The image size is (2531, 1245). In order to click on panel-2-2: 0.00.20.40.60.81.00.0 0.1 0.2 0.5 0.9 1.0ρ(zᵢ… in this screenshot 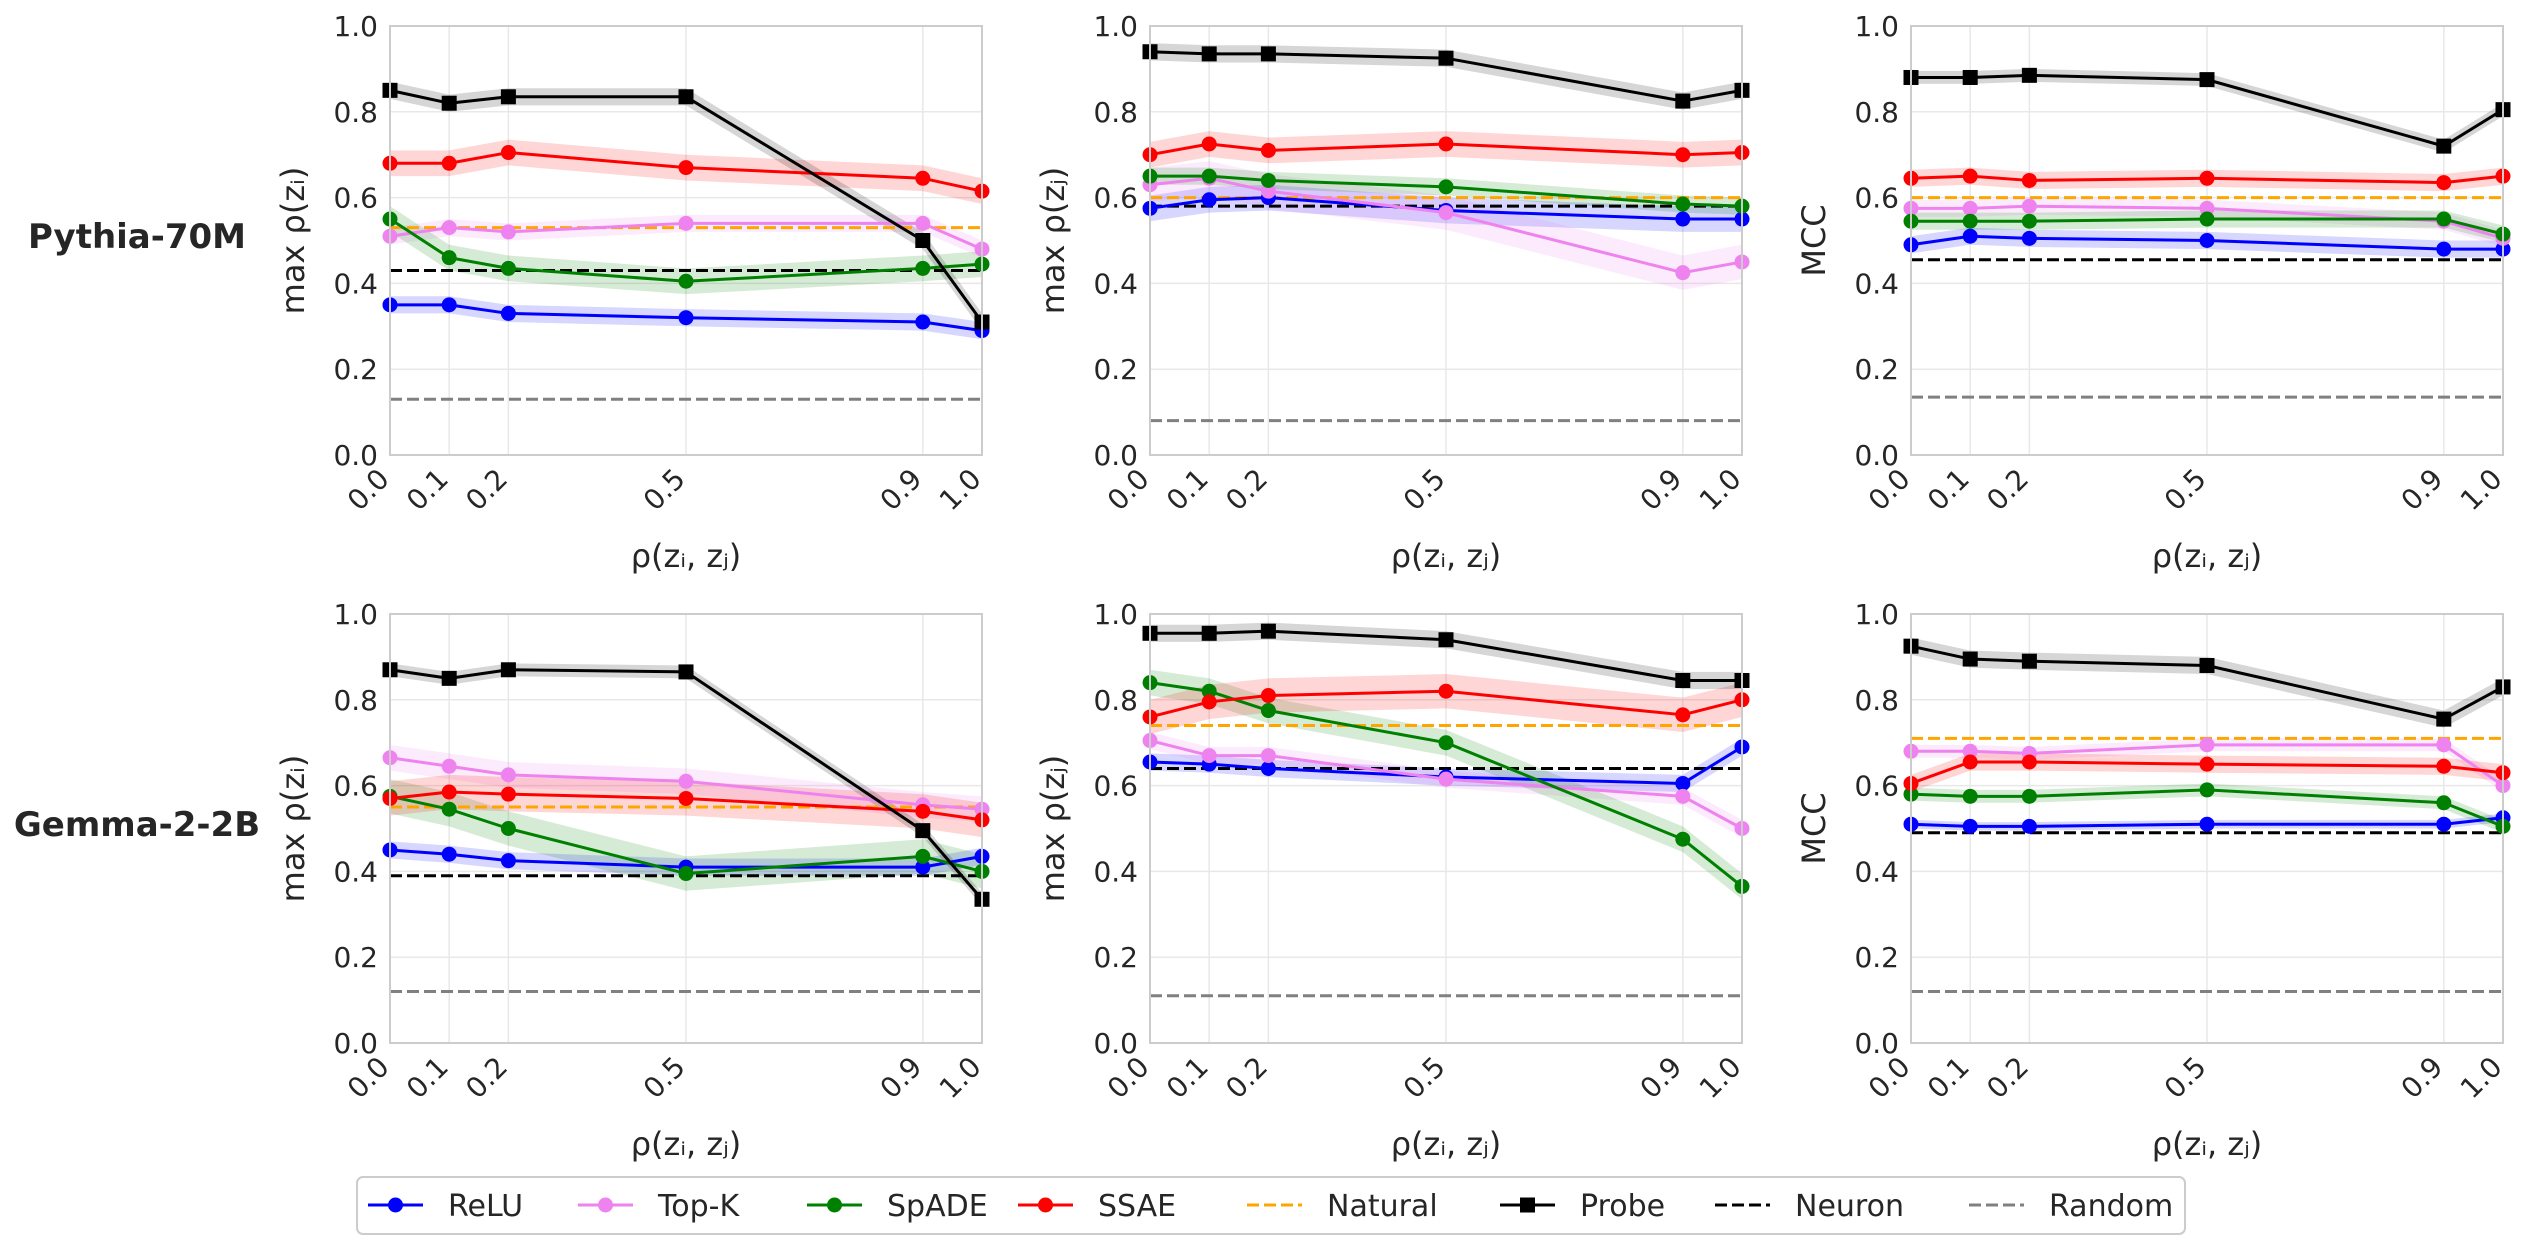, I will do `click(1392, 880)`.